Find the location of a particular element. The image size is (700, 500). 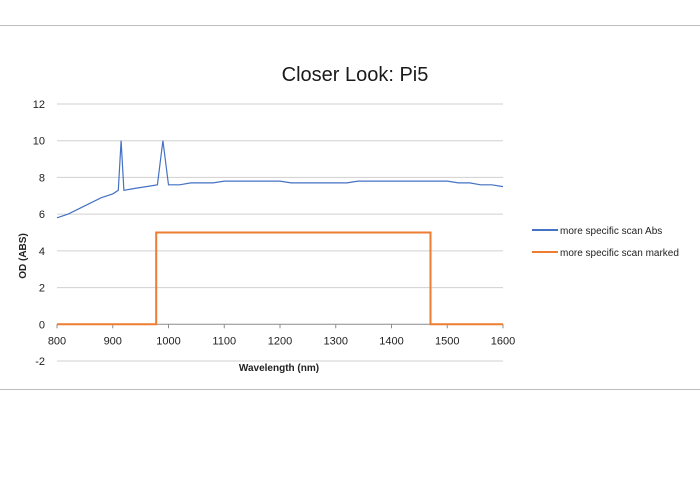

y-tick-label: 4 is located at coordinates (42, 252).